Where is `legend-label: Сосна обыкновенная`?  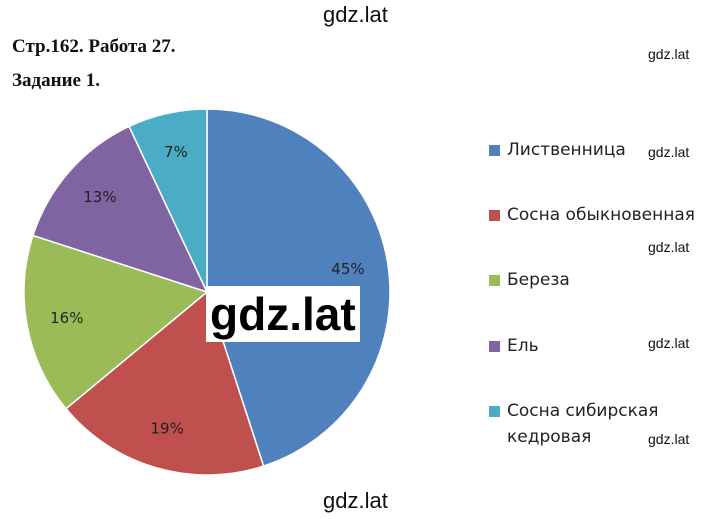 legend-label: Сосна обыкновенная is located at coordinates (601, 215).